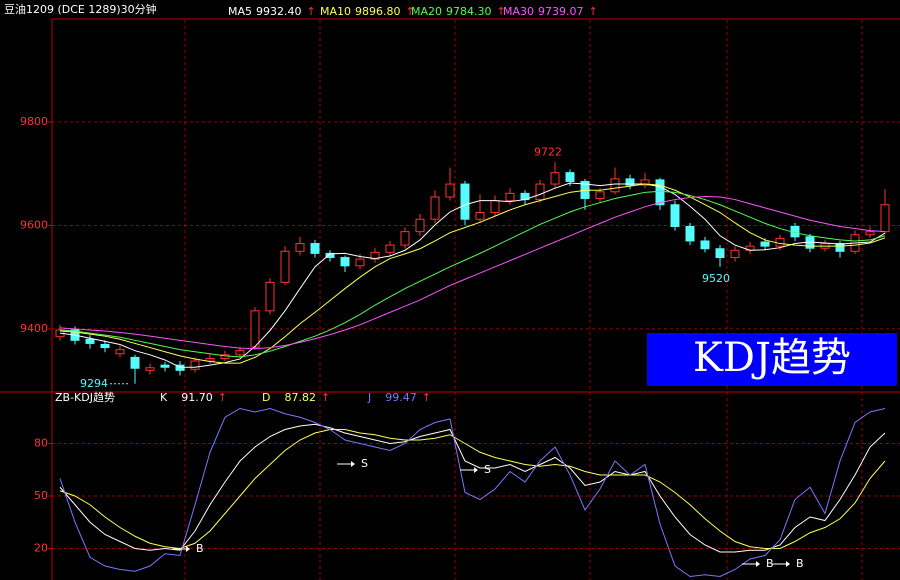 The height and width of the screenshot is (580, 900). I want to click on y-tick-label: 20, so click(41, 548).